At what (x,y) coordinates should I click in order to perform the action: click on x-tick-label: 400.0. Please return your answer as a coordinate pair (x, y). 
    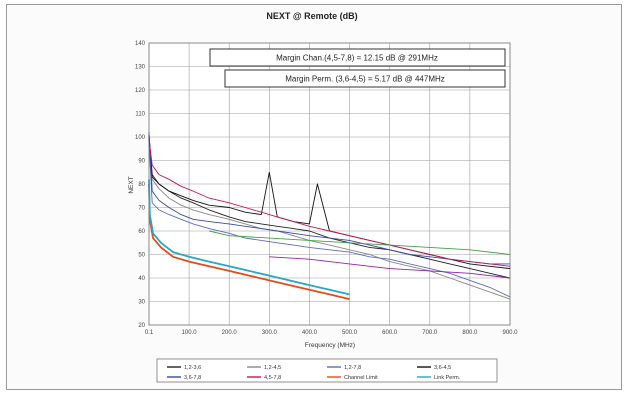
    Looking at the image, I should click on (310, 333).